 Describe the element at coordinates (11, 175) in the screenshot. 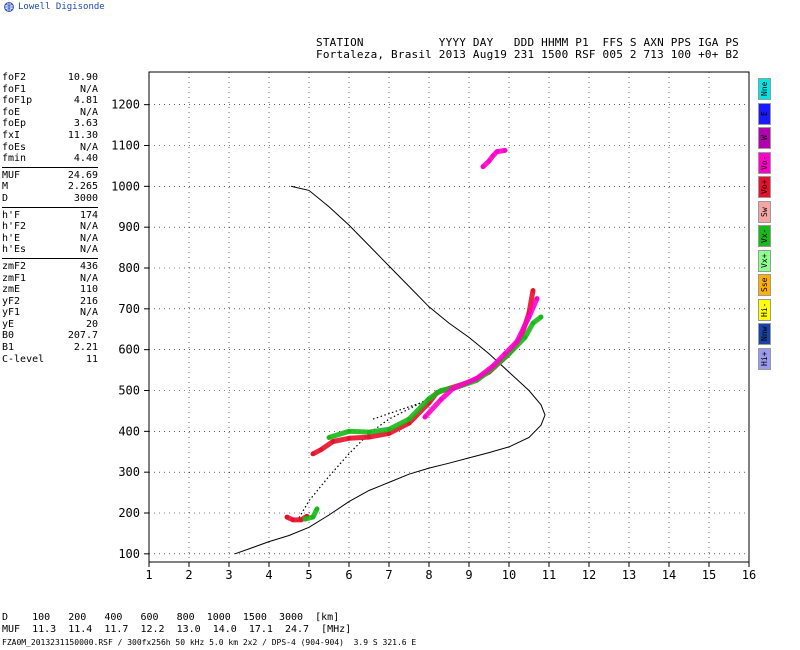

I see `parameter-label: MUF` at that location.